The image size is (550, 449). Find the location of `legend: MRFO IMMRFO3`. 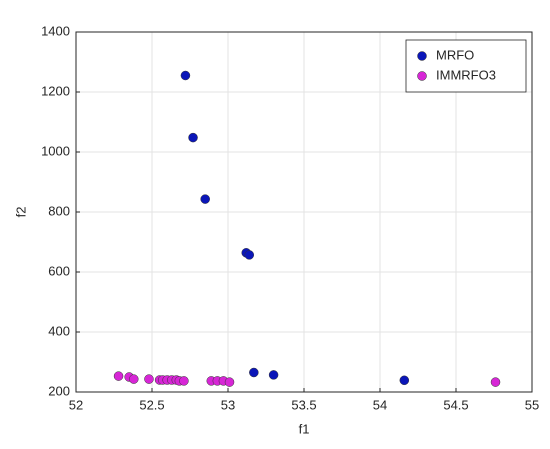

legend: MRFO IMMRFO3 is located at coordinates (466, 66).